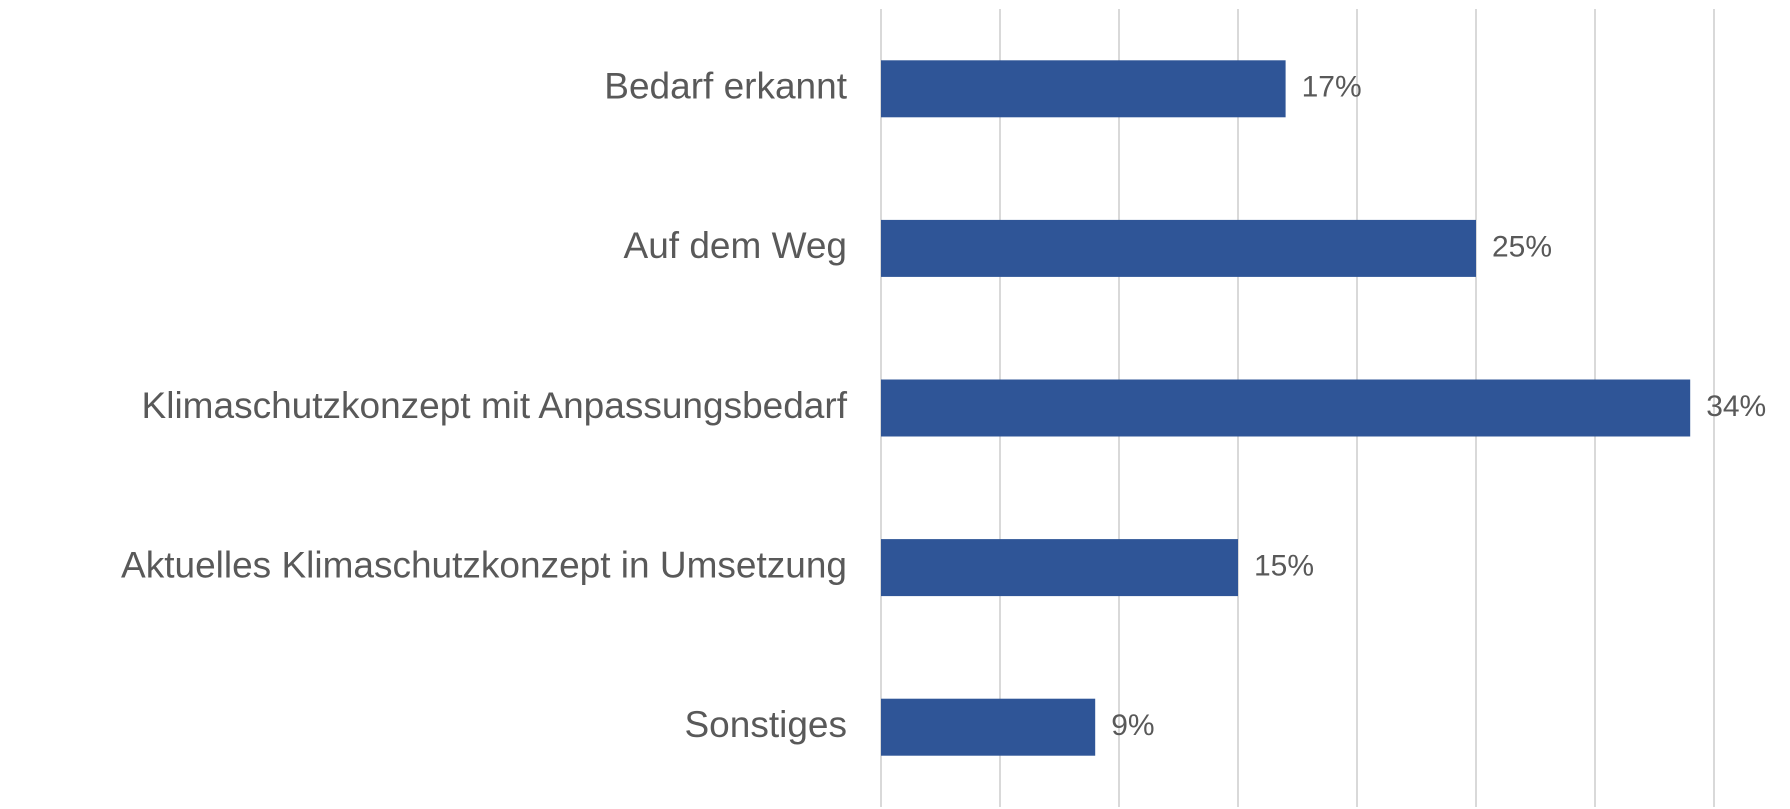  I want to click on category-label: Auf dem Weg, so click(735, 245).